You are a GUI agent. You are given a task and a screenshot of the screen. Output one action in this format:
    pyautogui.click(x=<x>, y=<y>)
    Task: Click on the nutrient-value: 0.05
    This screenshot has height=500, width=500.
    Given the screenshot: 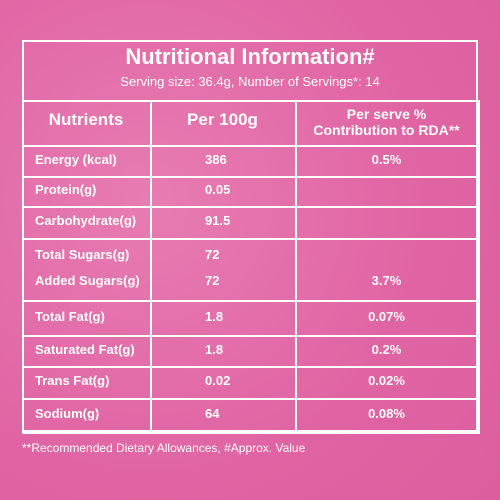 What is the action you would take?
    pyautogui.click(x=218, y=189)
    